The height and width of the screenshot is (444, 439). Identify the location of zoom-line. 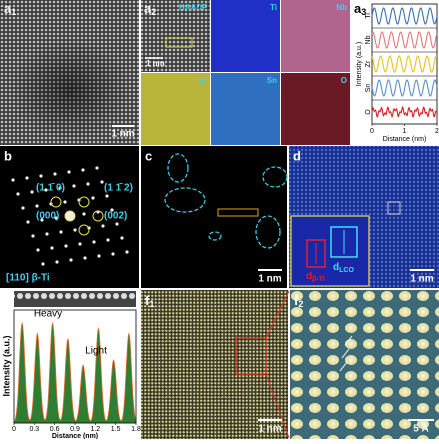
(277, 314).